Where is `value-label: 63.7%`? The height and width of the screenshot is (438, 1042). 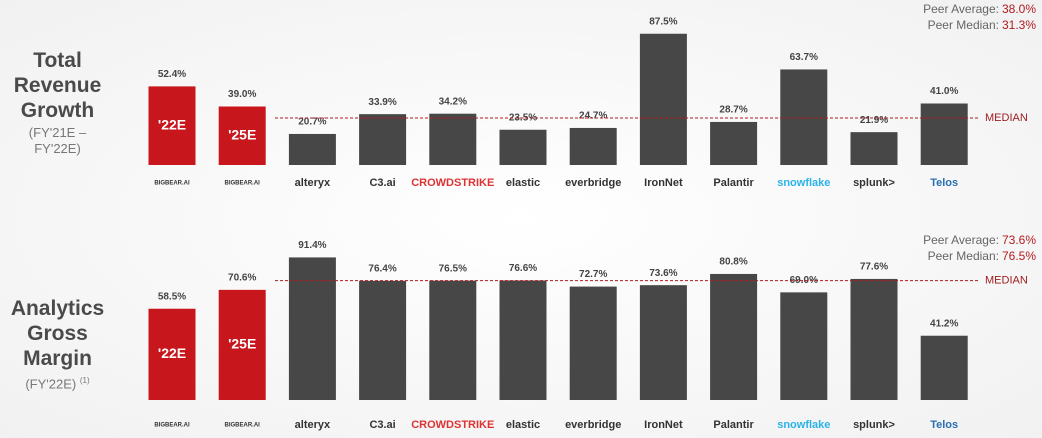
value-label: 63.7% is located at coordinates (804, 57).